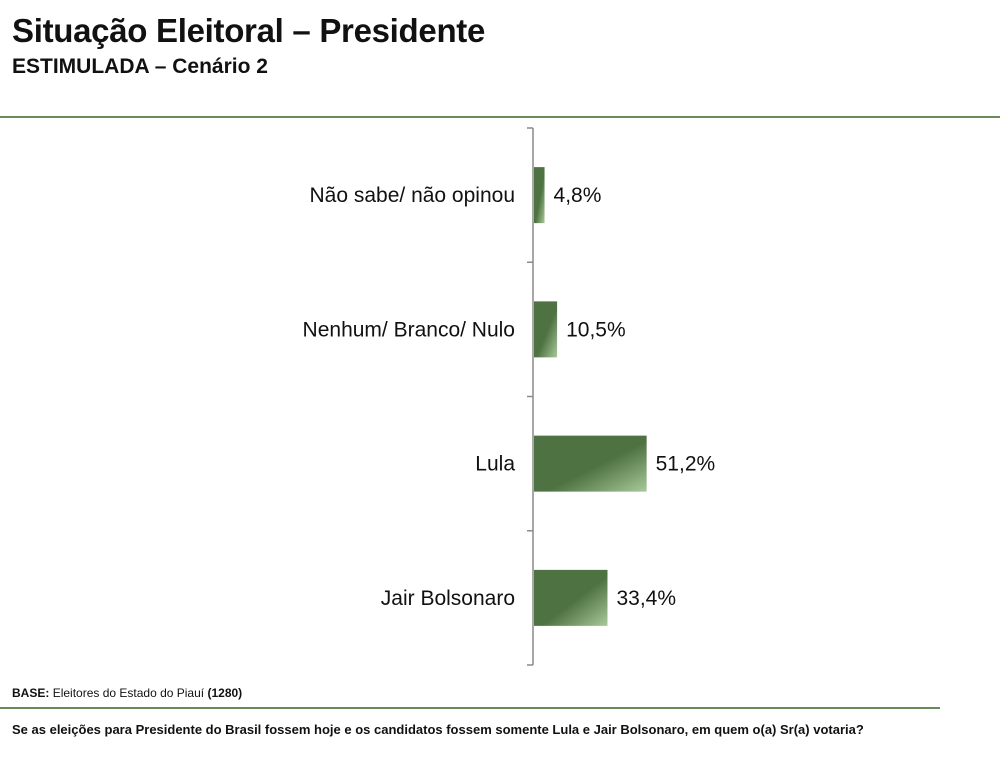 The width and height of the screenshot is (1000, 770). Describe the element at coordinates (409, 329) in the screenshot. I see `category-label: Nenhum/ Branco/ Nulo` at that location.